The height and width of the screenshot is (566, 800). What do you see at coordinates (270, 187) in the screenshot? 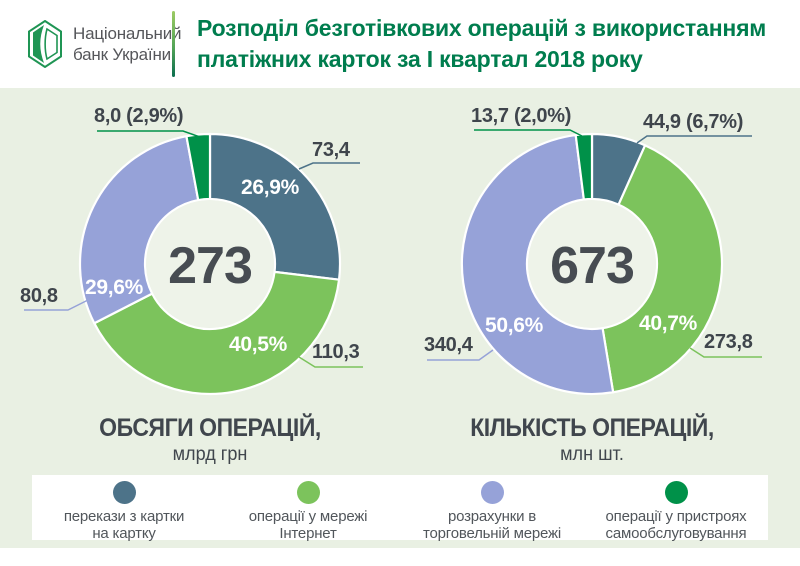
I see `pct-label-left-slate: 26,9%` at bounding box center [270, 187].